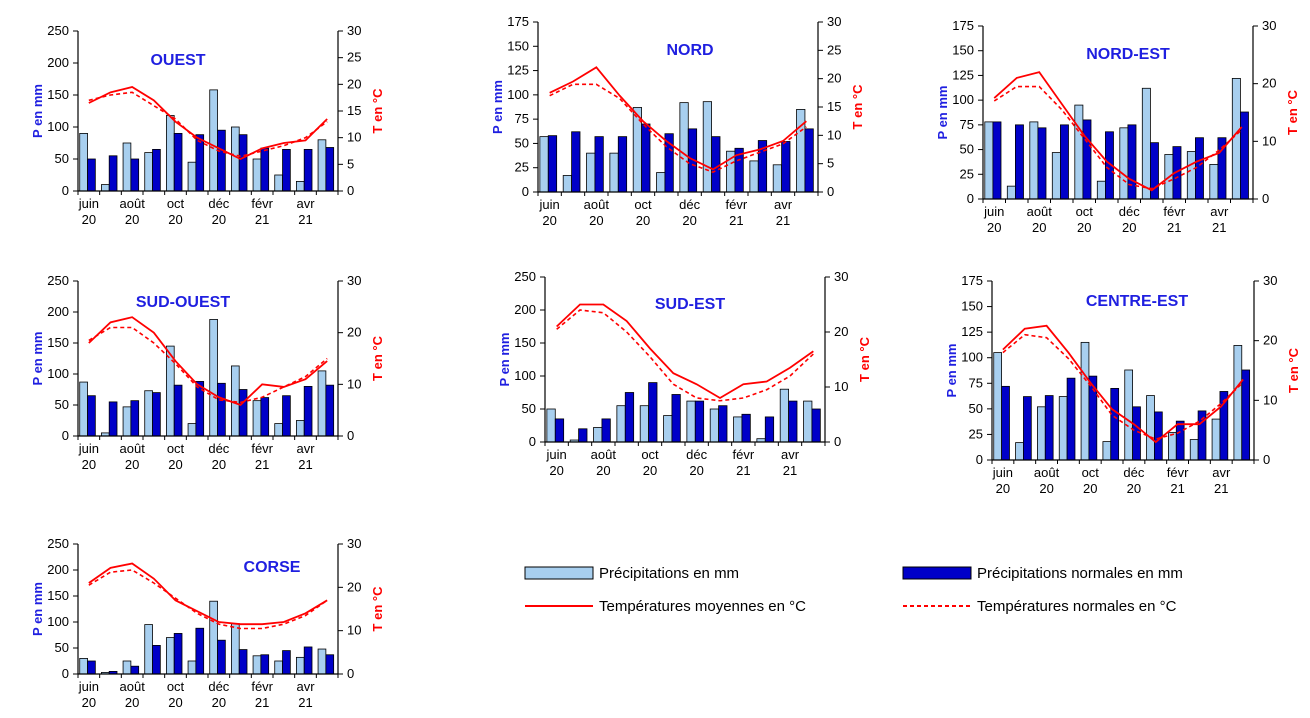 This screenshot has width=1310, height=718. What do you see at coordinates (690, 304) in the screenshot?
I see `region-title: SUD-EST` at bounding box center [690, 304].